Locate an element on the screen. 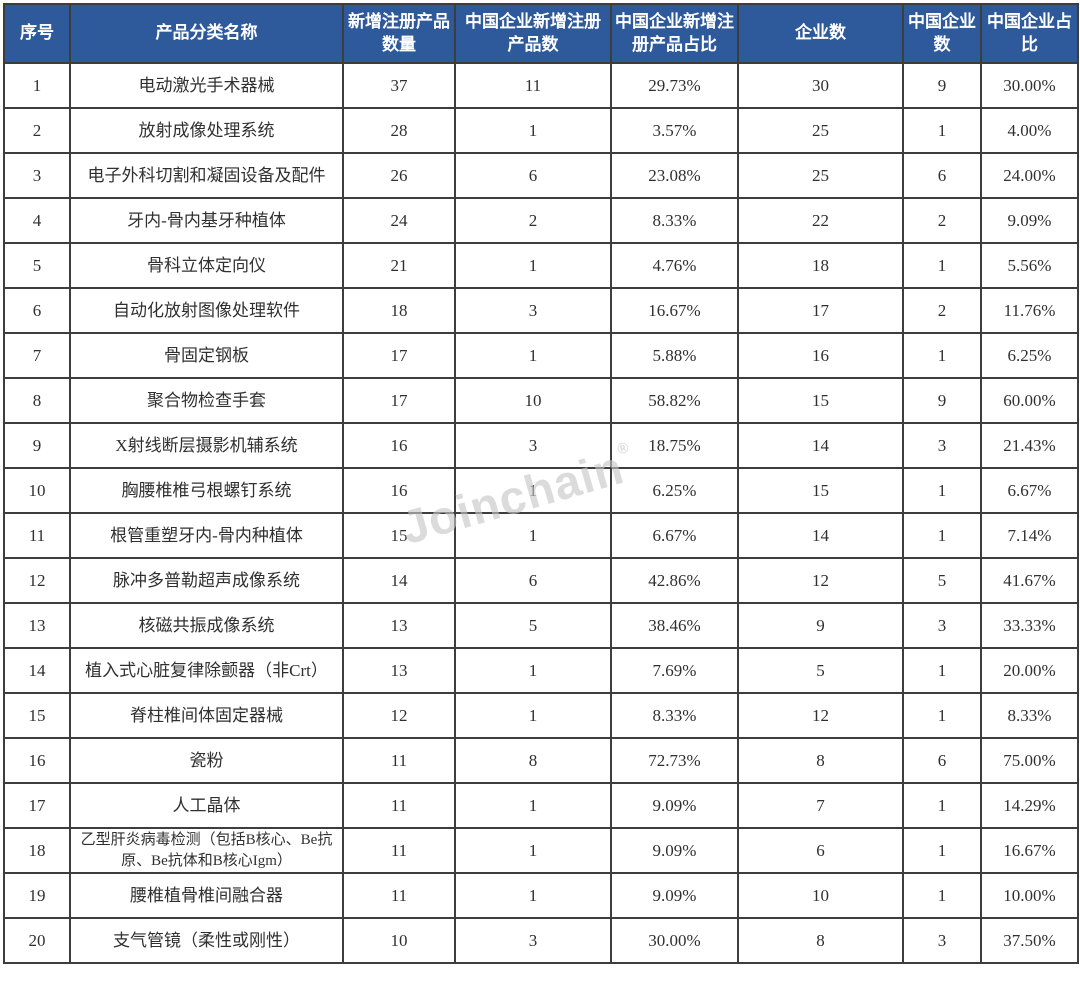 The width and height of the screenshot is (1080, 1002). cell-serial-number: 3 is located at coordinates (37, 175).